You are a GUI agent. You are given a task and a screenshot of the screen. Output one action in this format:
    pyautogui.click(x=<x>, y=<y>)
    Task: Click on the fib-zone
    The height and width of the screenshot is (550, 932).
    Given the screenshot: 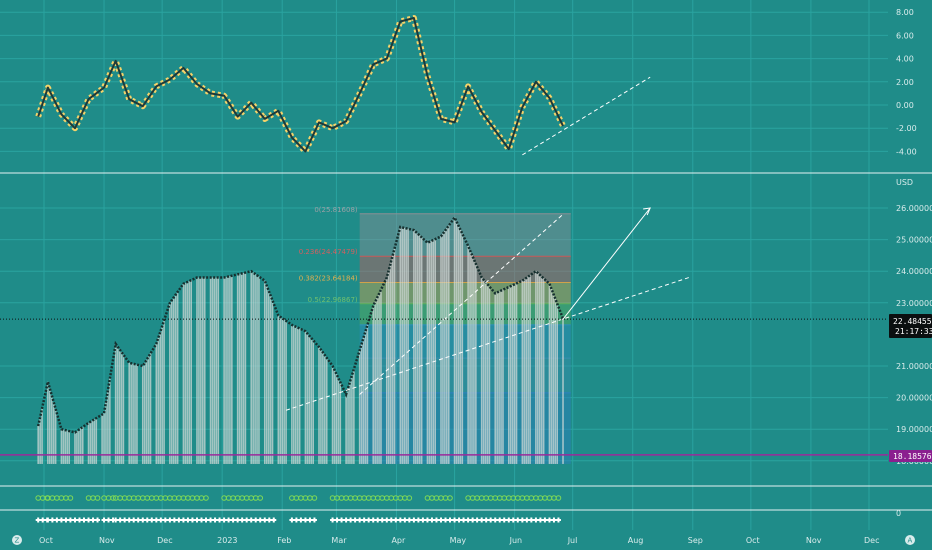 What is the action you would take?
    pyautogui.click(x=465, y=314)
    